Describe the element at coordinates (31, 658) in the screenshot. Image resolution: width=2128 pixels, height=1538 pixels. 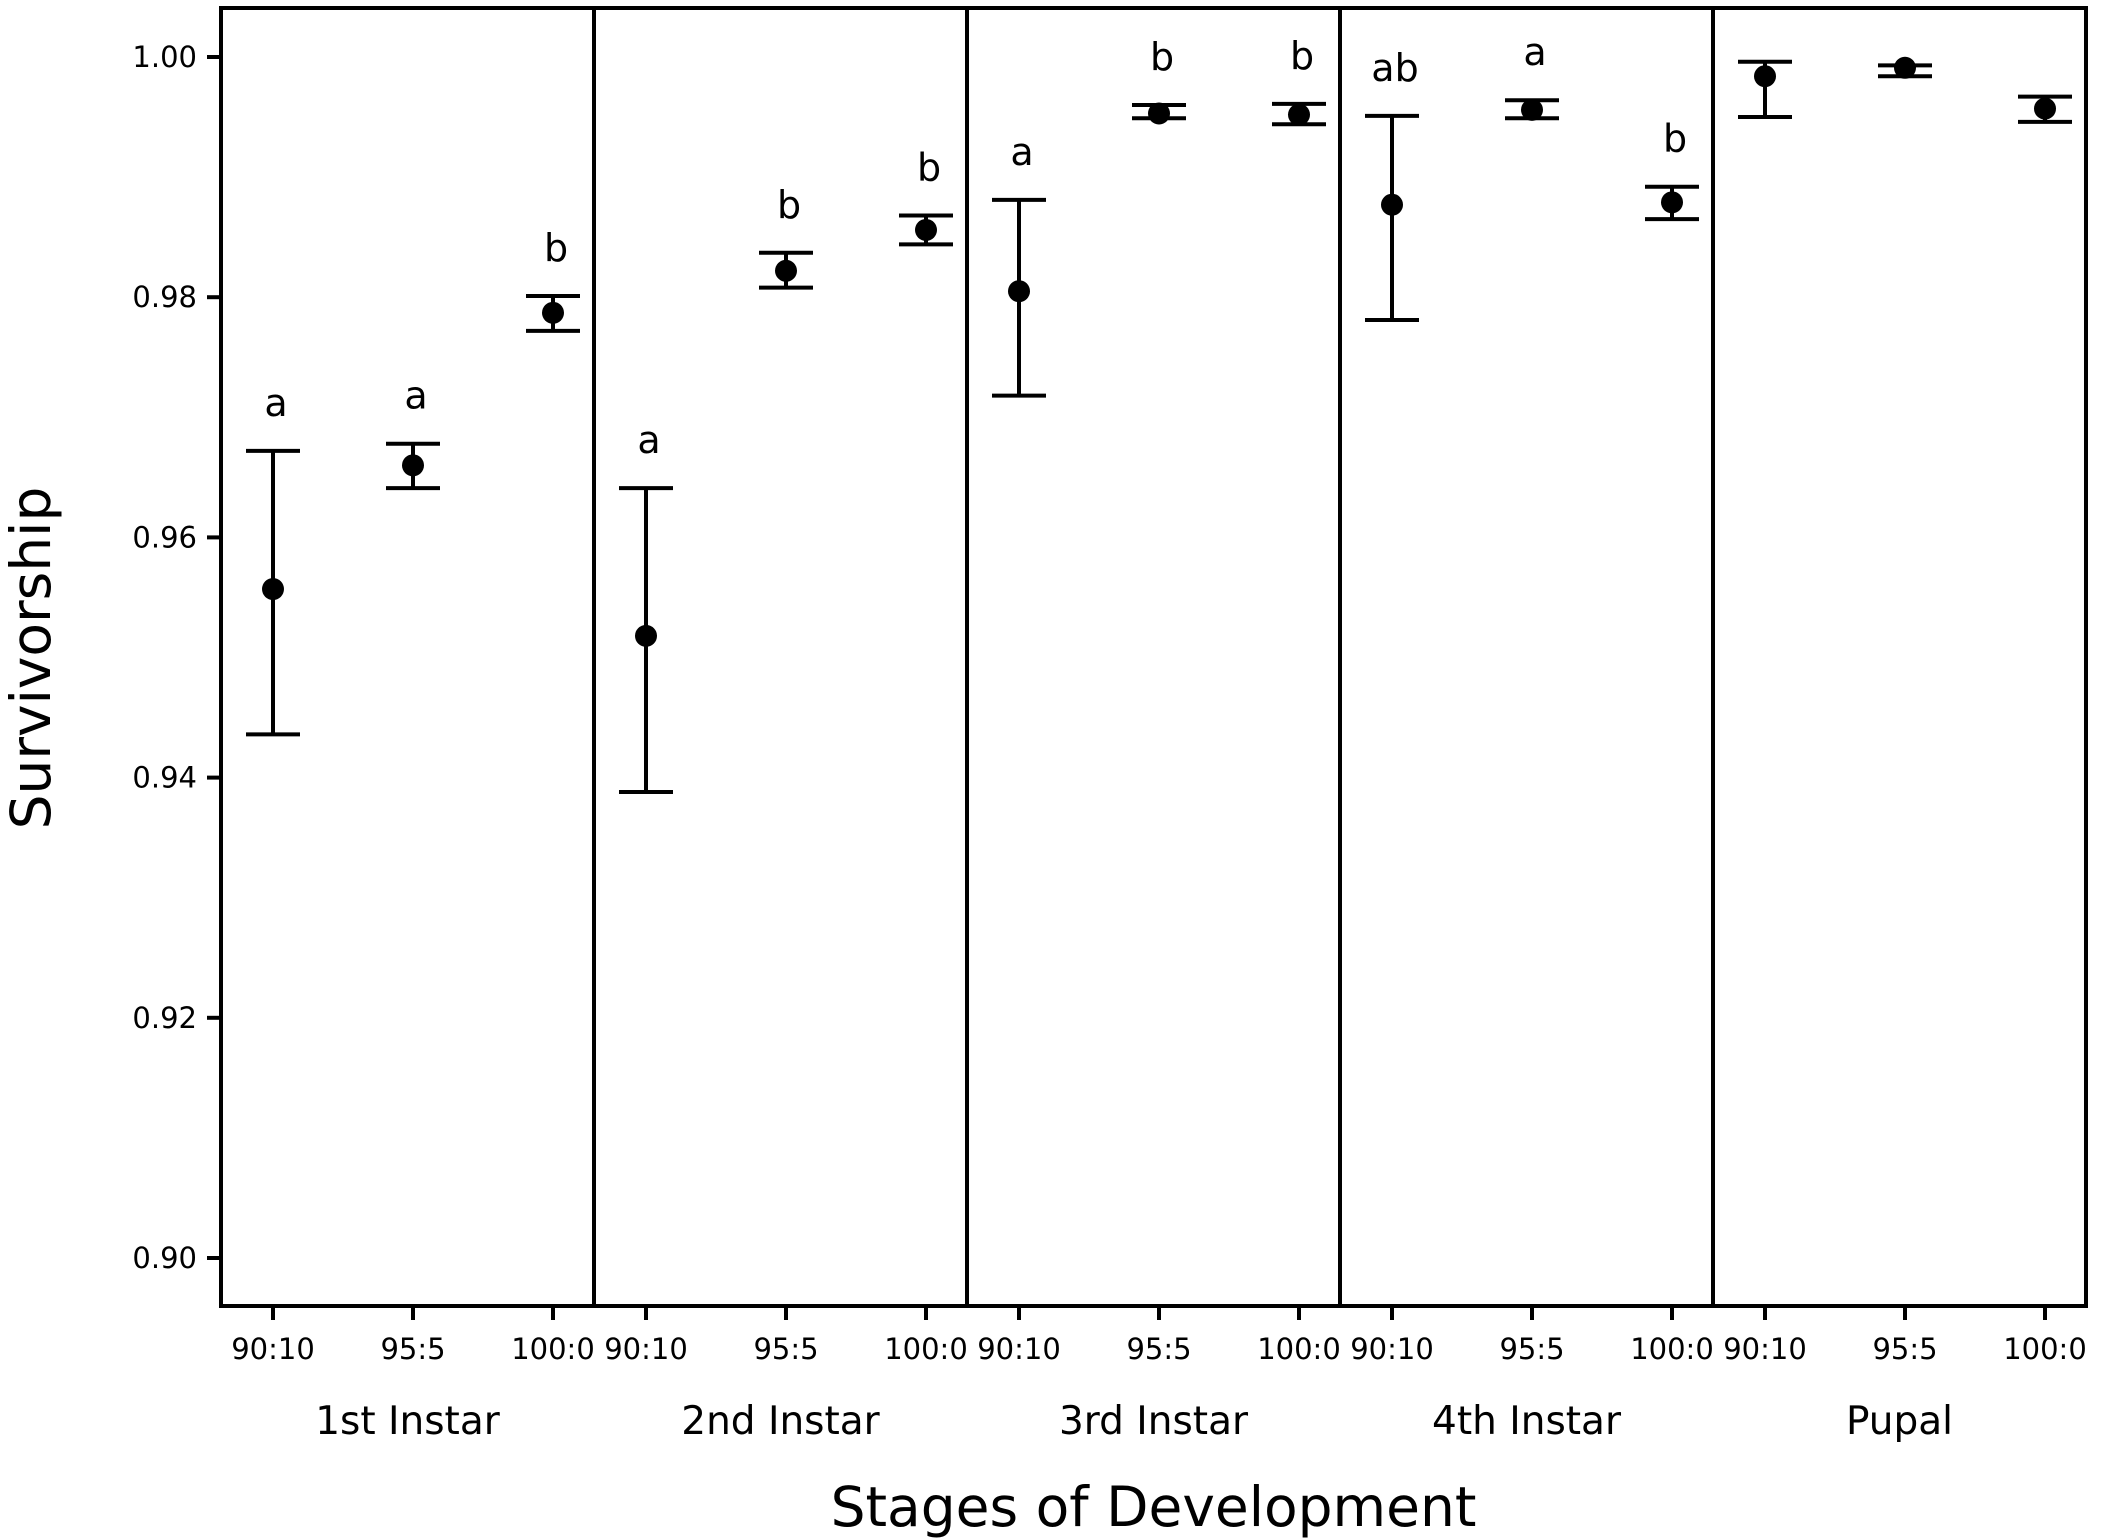
I see `y-axis-title: Survivorship` at that location.